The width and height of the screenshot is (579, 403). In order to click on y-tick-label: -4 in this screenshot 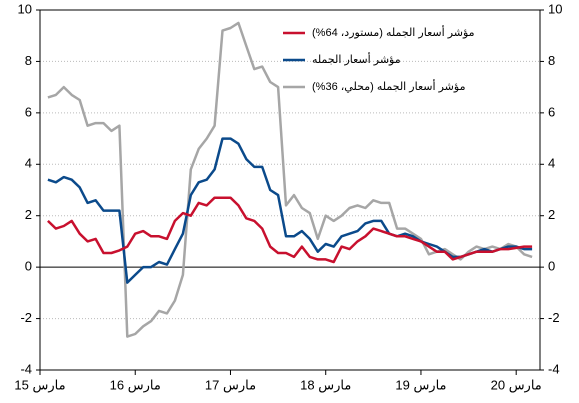, I will do `click(26, 368)`.